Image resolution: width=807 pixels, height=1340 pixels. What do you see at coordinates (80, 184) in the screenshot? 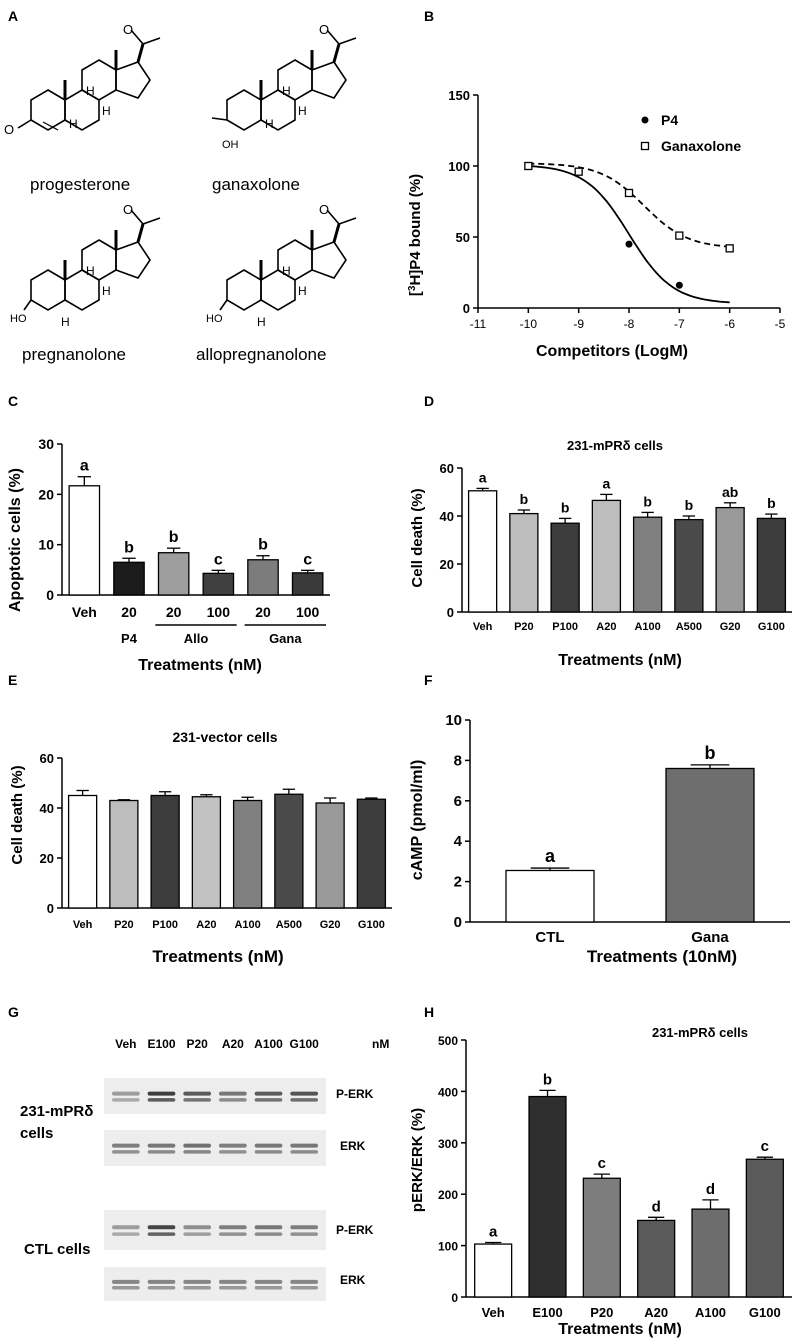
I see `progesterone-caption: progesterone` at bounding box center [80, 184].